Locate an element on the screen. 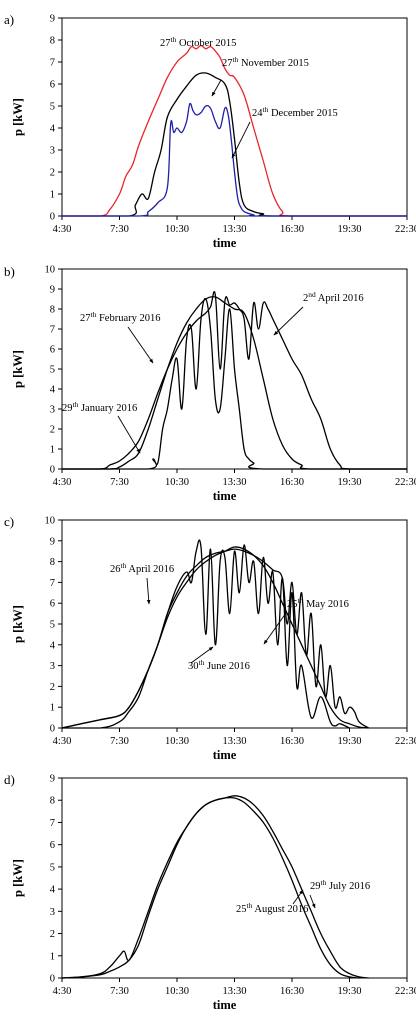 The image size is (416, 1024). y-tick-label: 7 is located at coordinates (52, 63).